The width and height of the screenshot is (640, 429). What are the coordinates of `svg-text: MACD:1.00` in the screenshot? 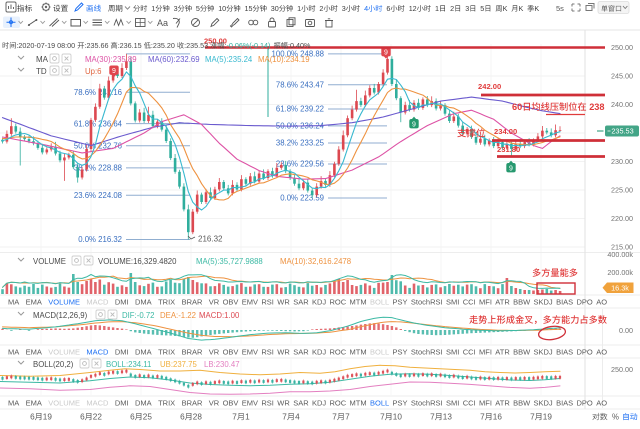 It's located at (219, 315).